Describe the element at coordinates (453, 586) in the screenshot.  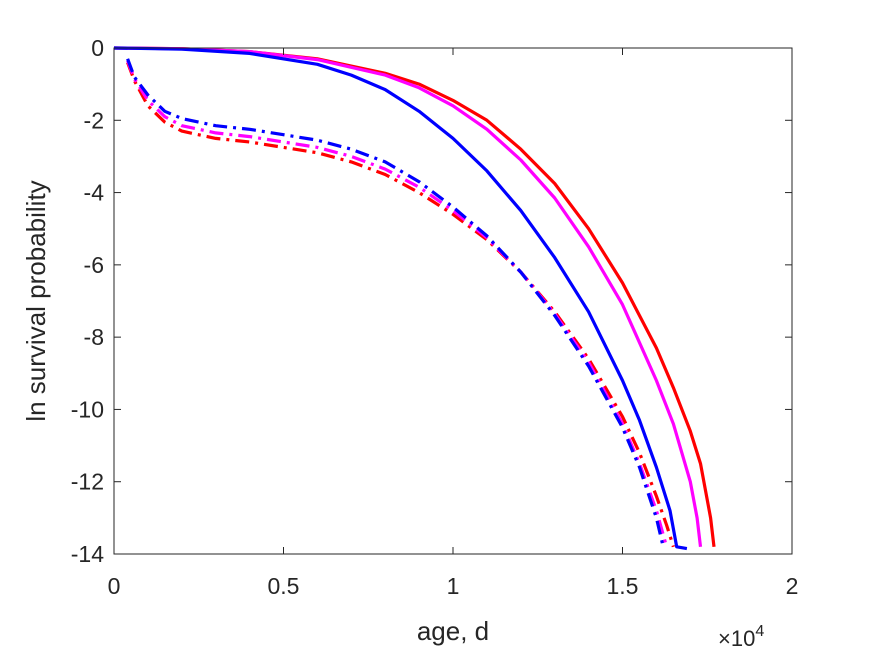
I see `x-tick-label: 1` at that location.